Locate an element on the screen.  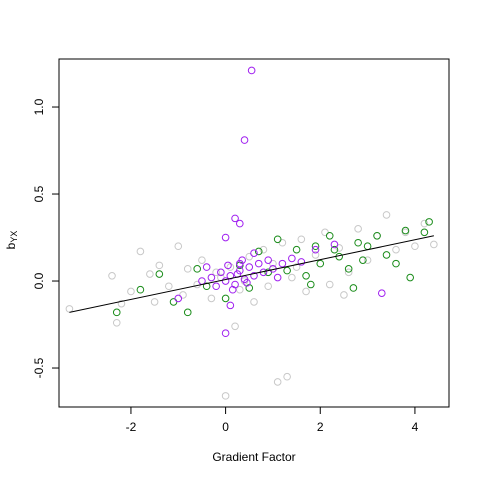
y-axis-label-main: b is located at coordinates (11, 245).